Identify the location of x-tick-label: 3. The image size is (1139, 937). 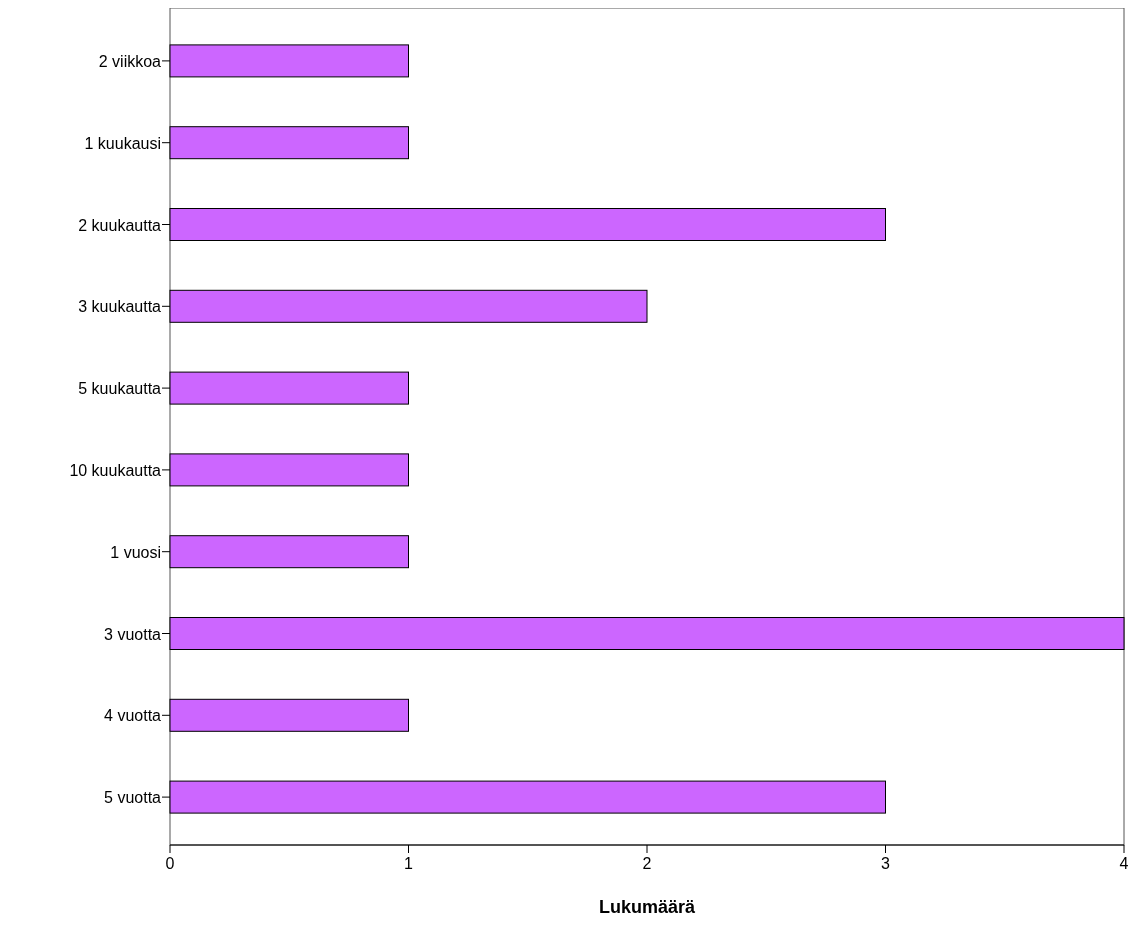
(886, 863).